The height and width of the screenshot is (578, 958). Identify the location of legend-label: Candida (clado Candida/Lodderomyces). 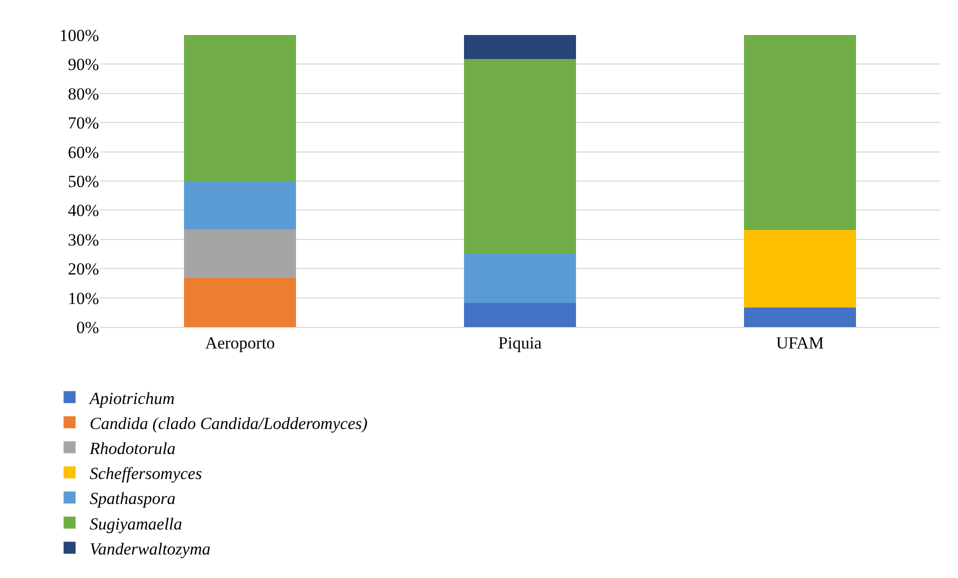
(229, 423).